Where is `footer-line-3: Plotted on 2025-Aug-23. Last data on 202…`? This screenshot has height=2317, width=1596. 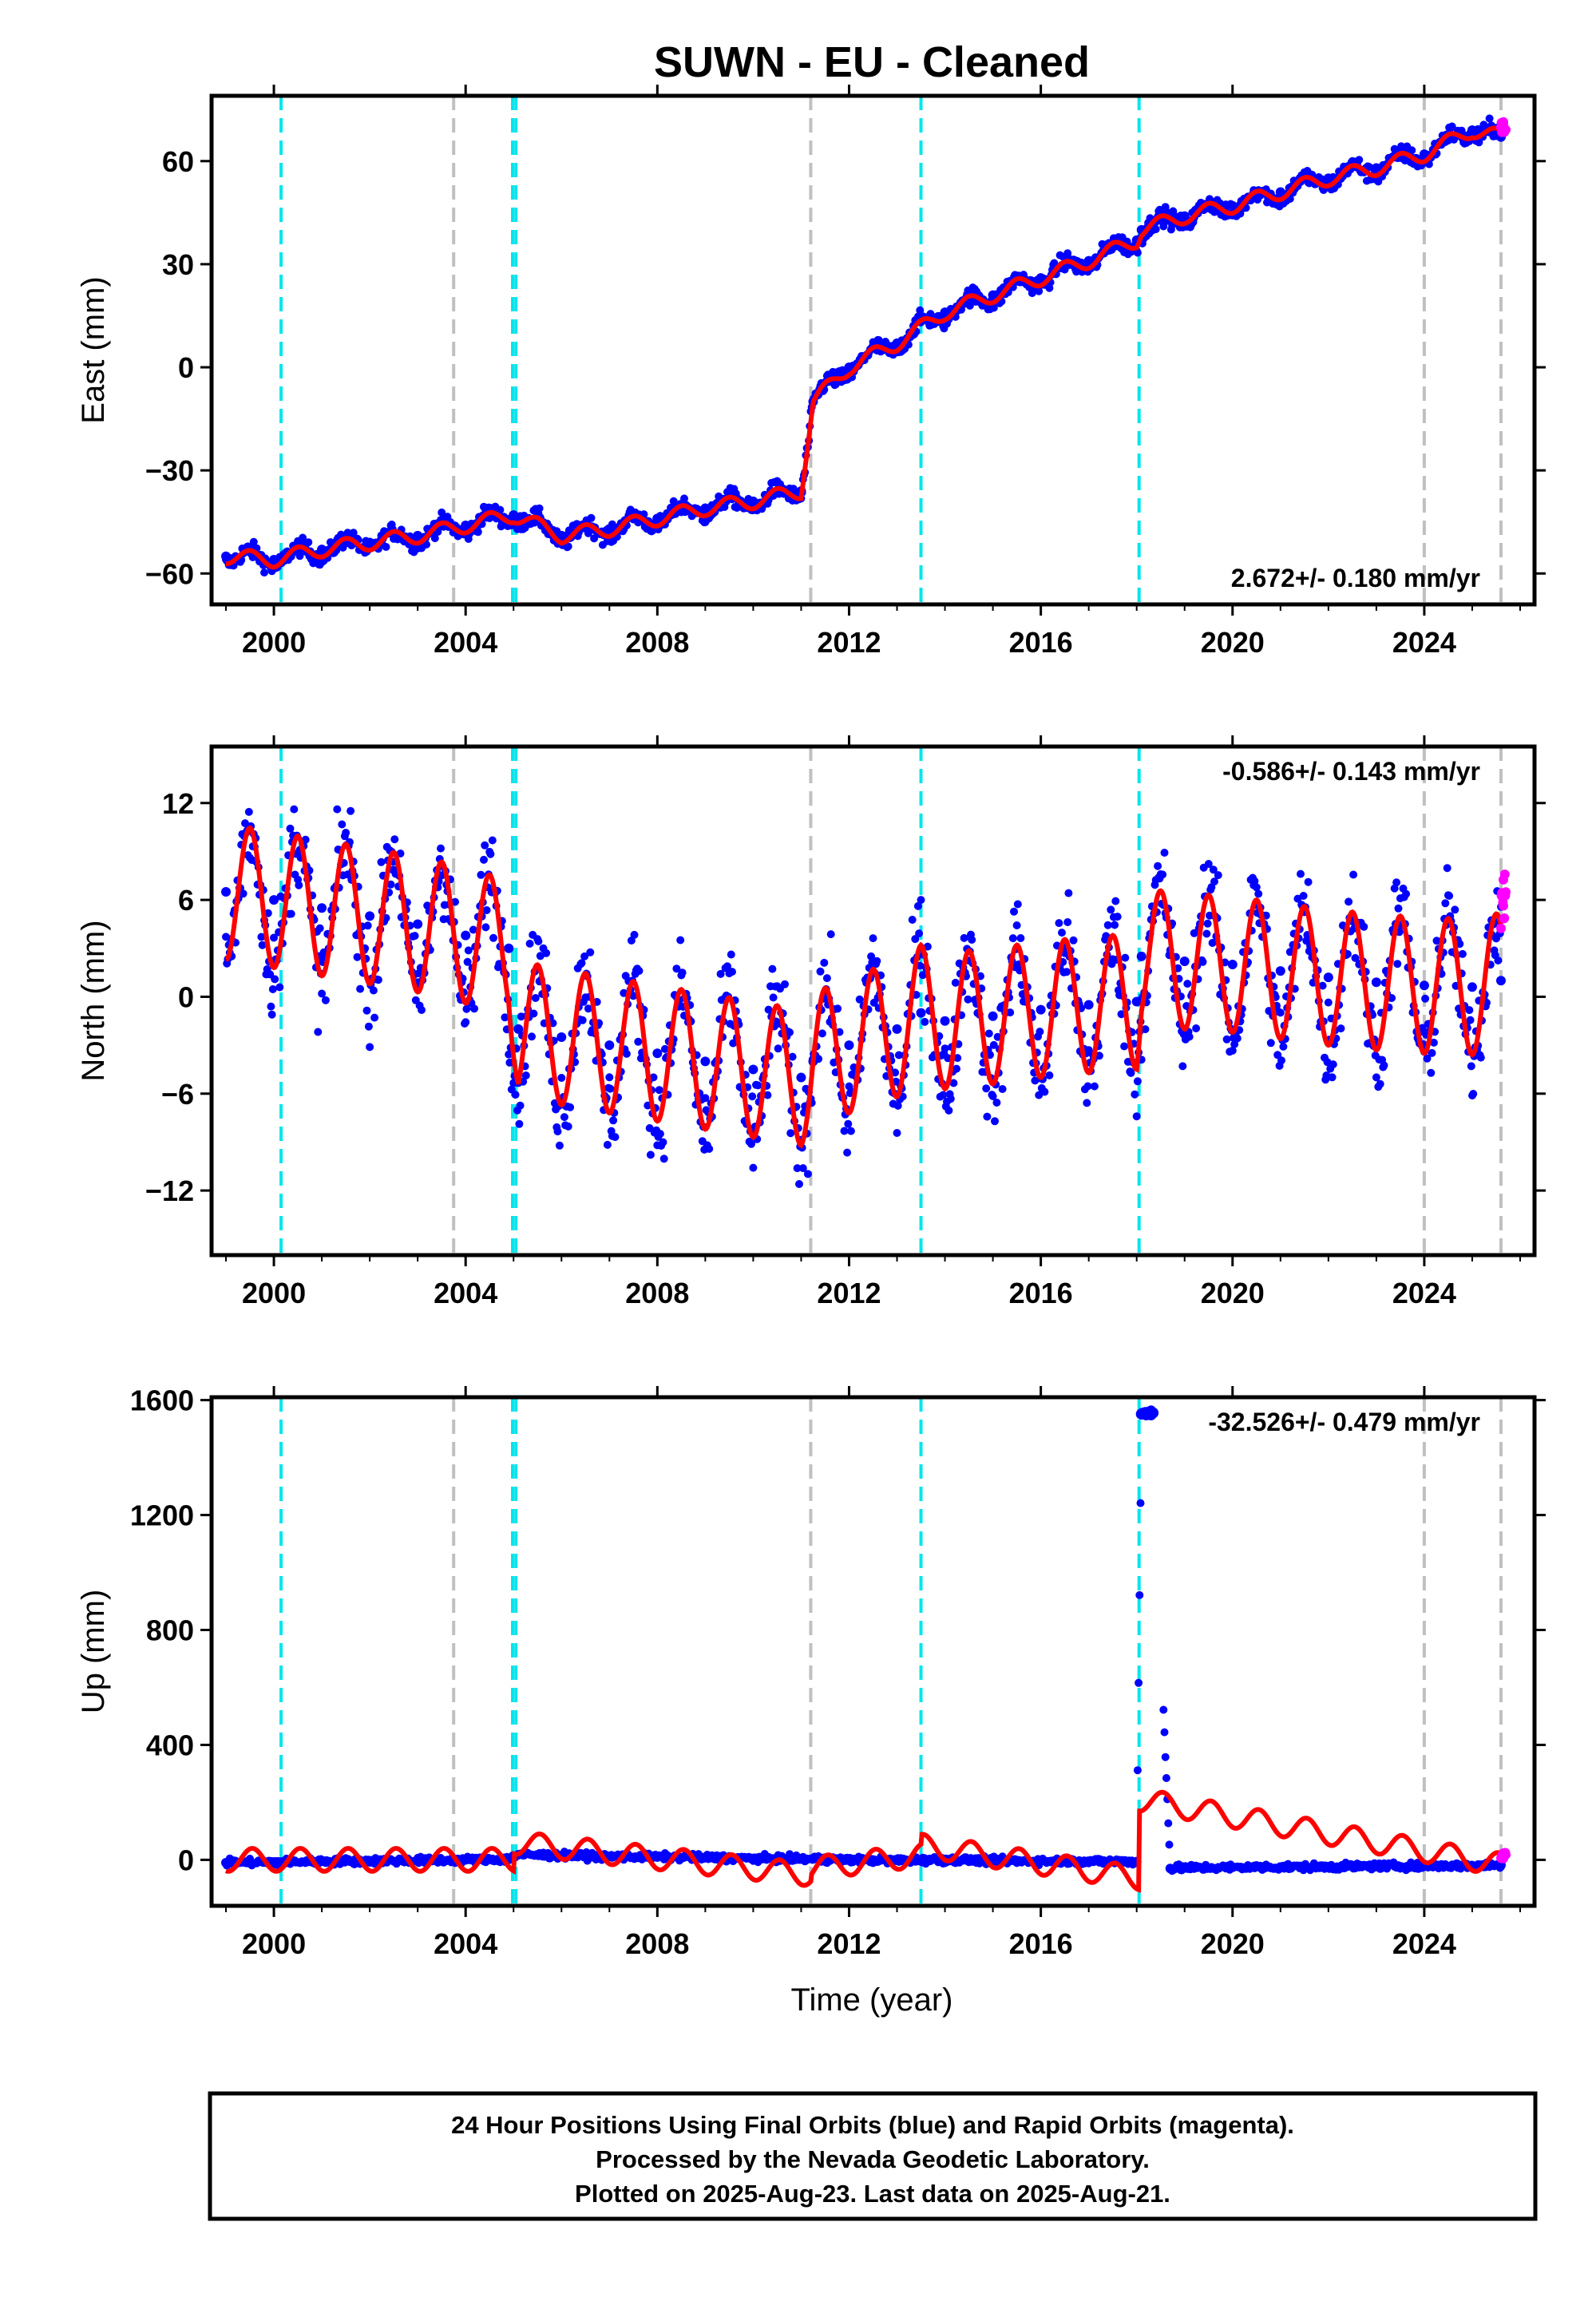
footer-line-3: Plotted on 2025-Aug-23. Last data on 202… is located at coordinates (872, 2194).